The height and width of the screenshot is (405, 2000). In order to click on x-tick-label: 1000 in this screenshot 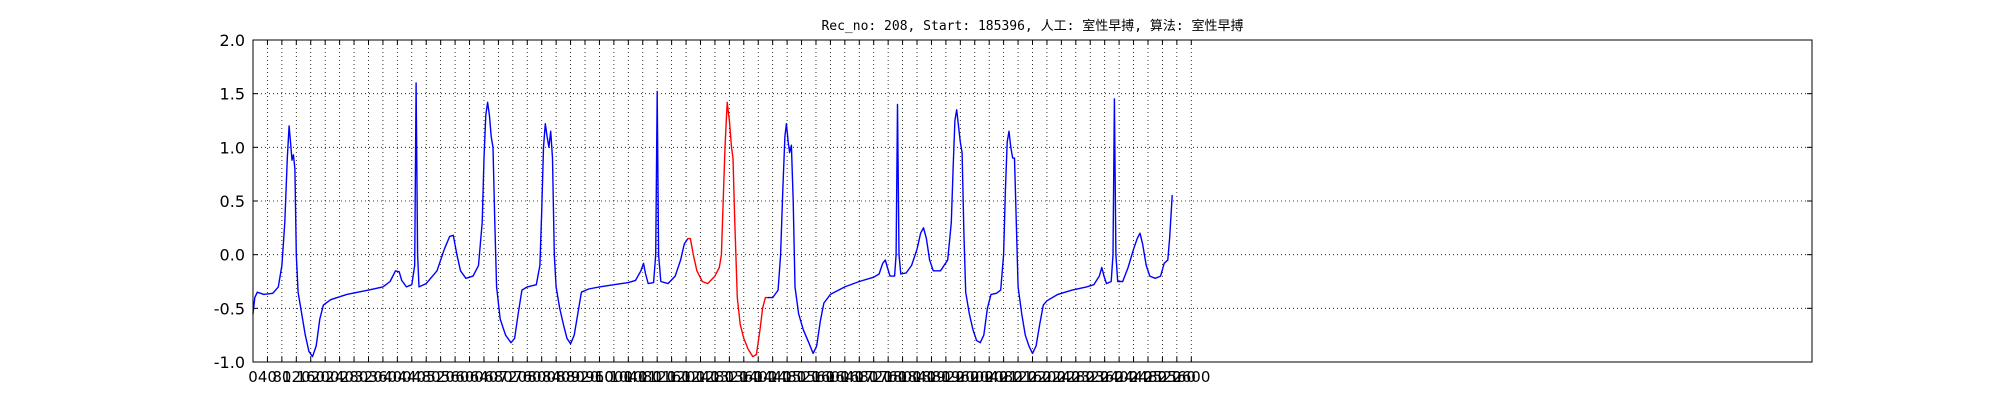, I will do `click(614, 377)`.